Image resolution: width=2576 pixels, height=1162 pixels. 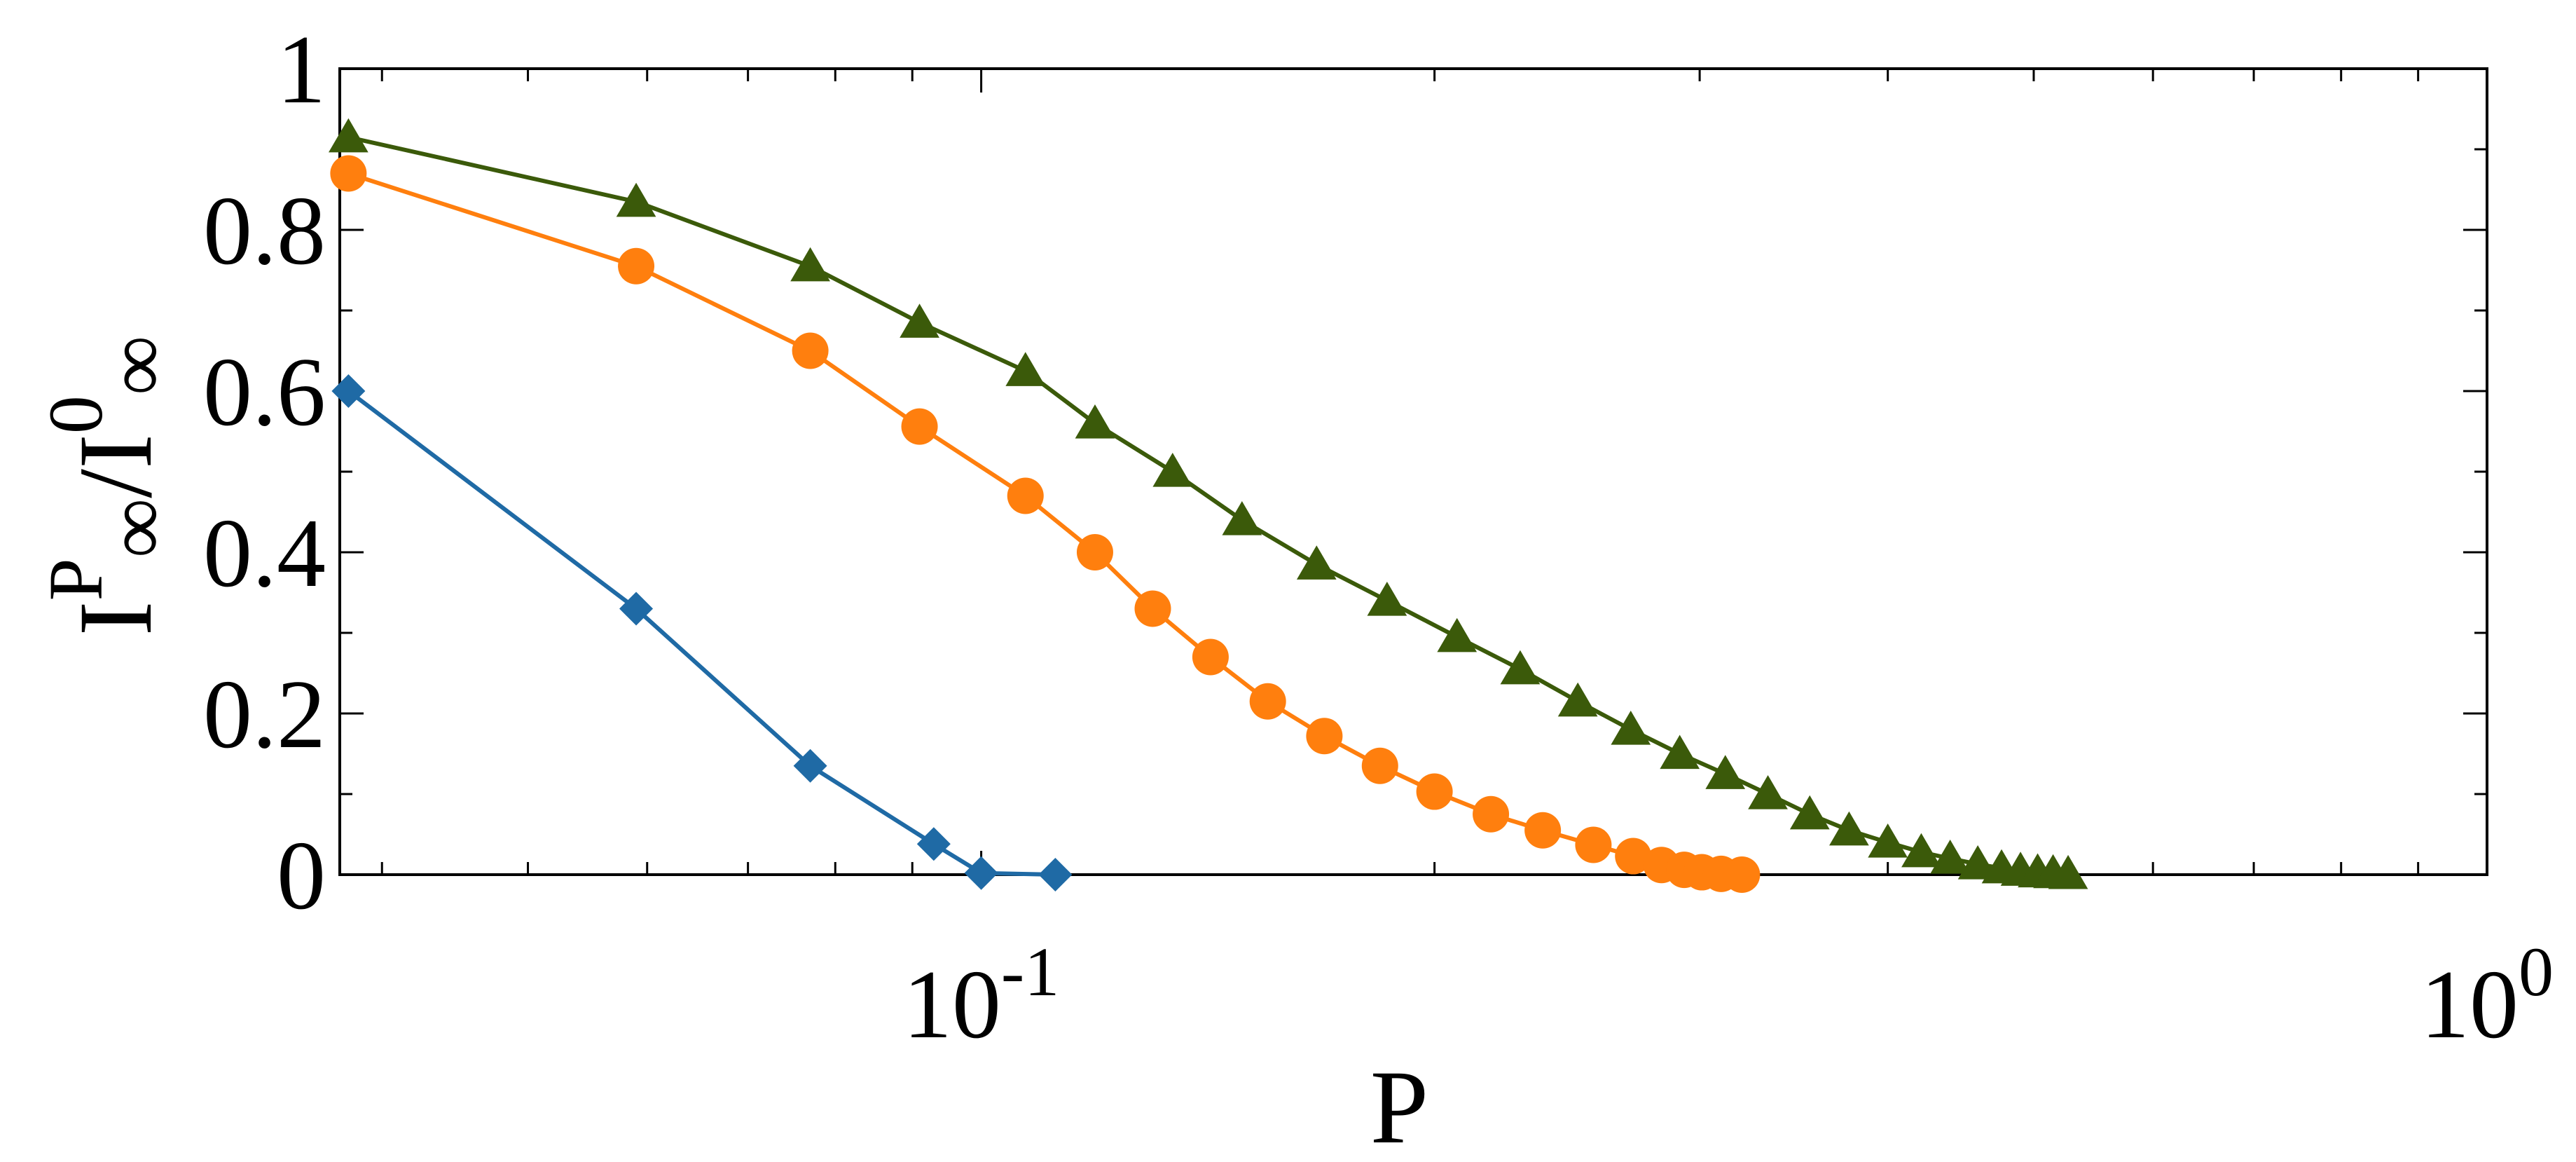 I want to click on y-axis-label-text: IP∞/I0∞, so click(x=108, y=486).